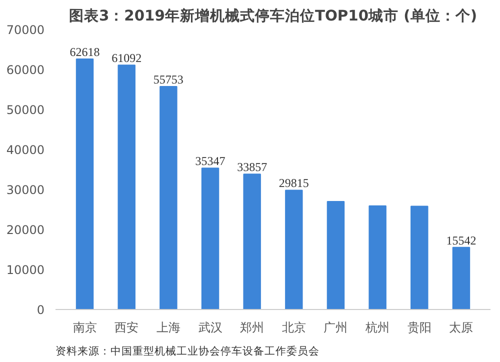 Image resolution: width=500 pixels, height=362 pixels. What do you see at coordinates (252, 327) in the screenshot?
I see `x-tick-label: 郑州` at bounding box center [252, 327].